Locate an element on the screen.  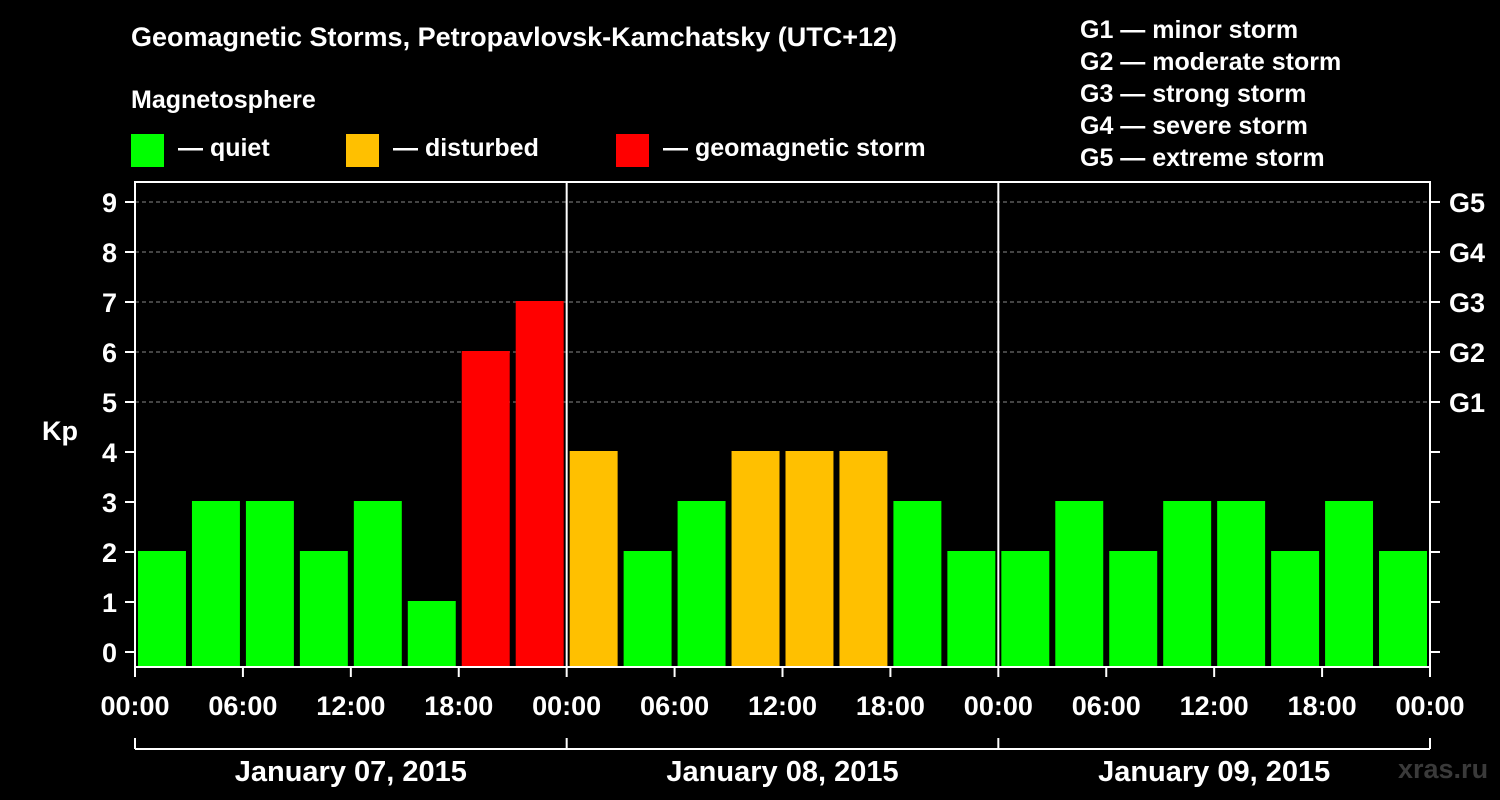
g-level-label: G2 is located at coordinates (1467, 353).